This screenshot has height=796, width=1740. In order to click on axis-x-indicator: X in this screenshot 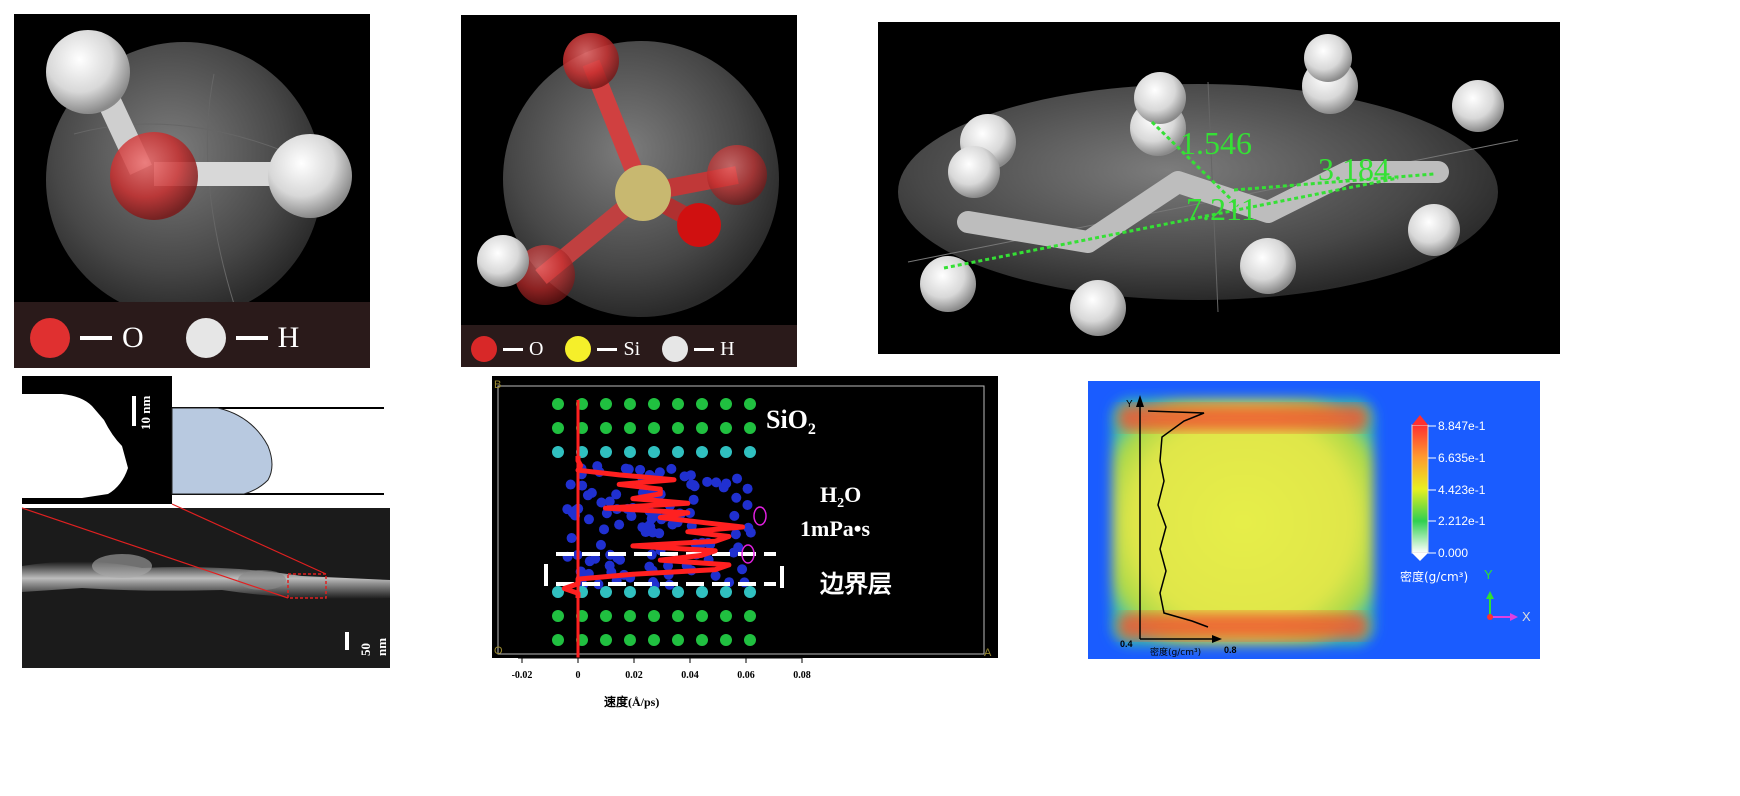, I will do `click(1526, 616)`.